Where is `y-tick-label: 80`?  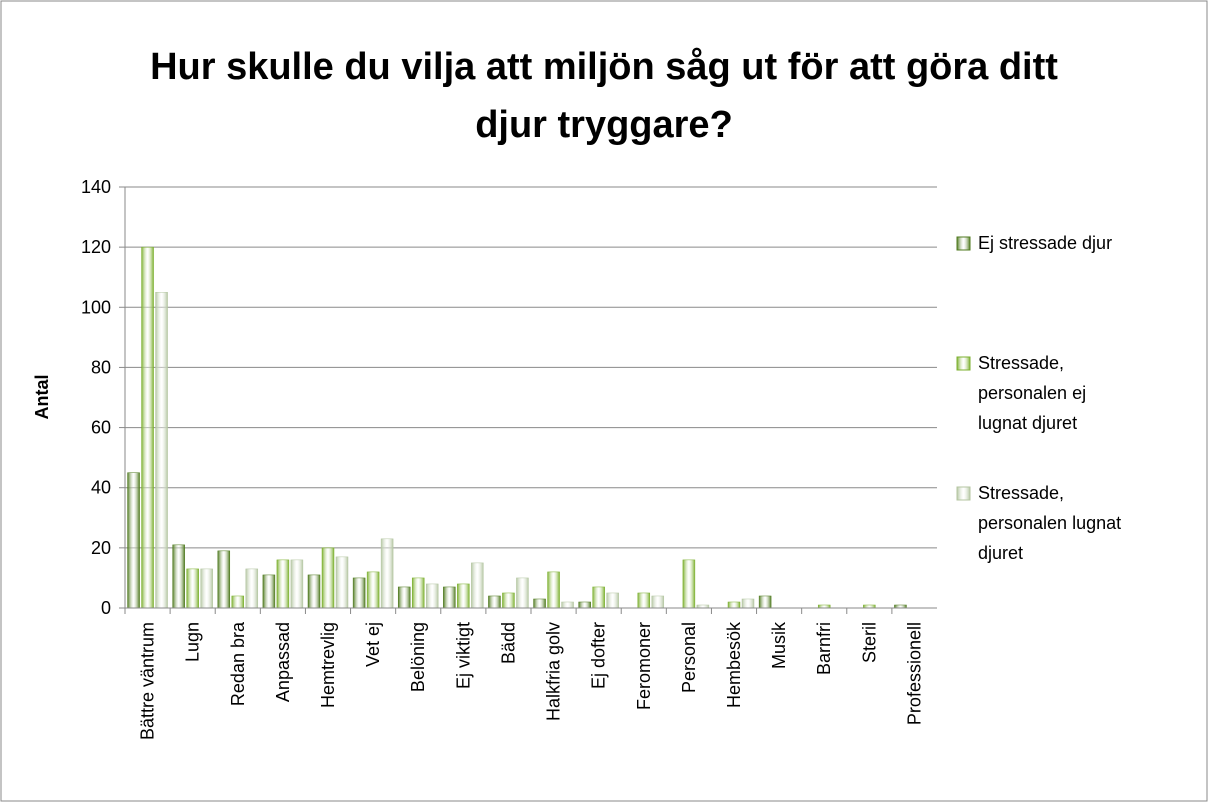 y-tick-label: 80 is located at coordinates (101, 367).